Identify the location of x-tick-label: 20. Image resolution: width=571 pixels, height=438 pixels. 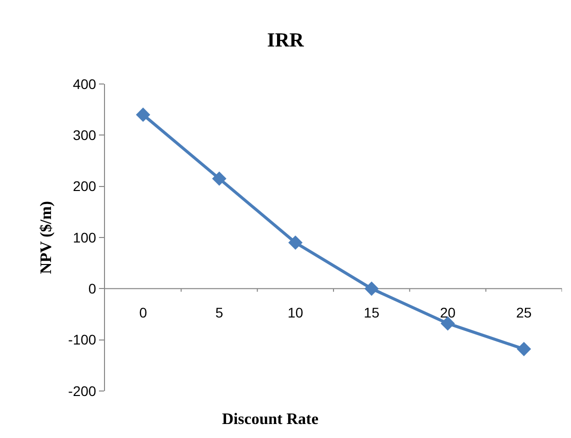
(448, 312).